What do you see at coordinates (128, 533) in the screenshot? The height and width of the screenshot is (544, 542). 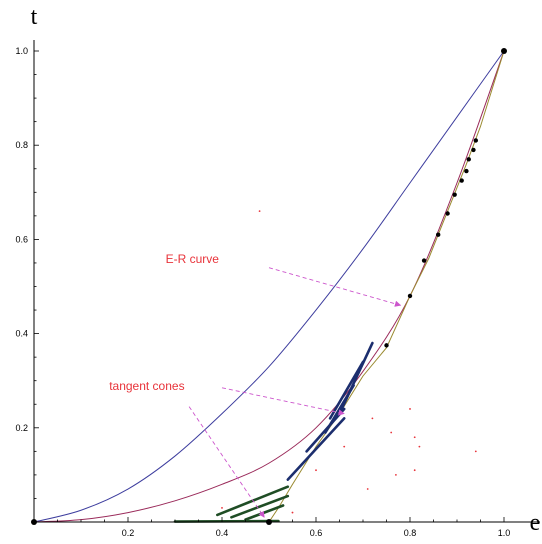 I see `x-tick-label: 0.2` at bounding box center [128, 533].